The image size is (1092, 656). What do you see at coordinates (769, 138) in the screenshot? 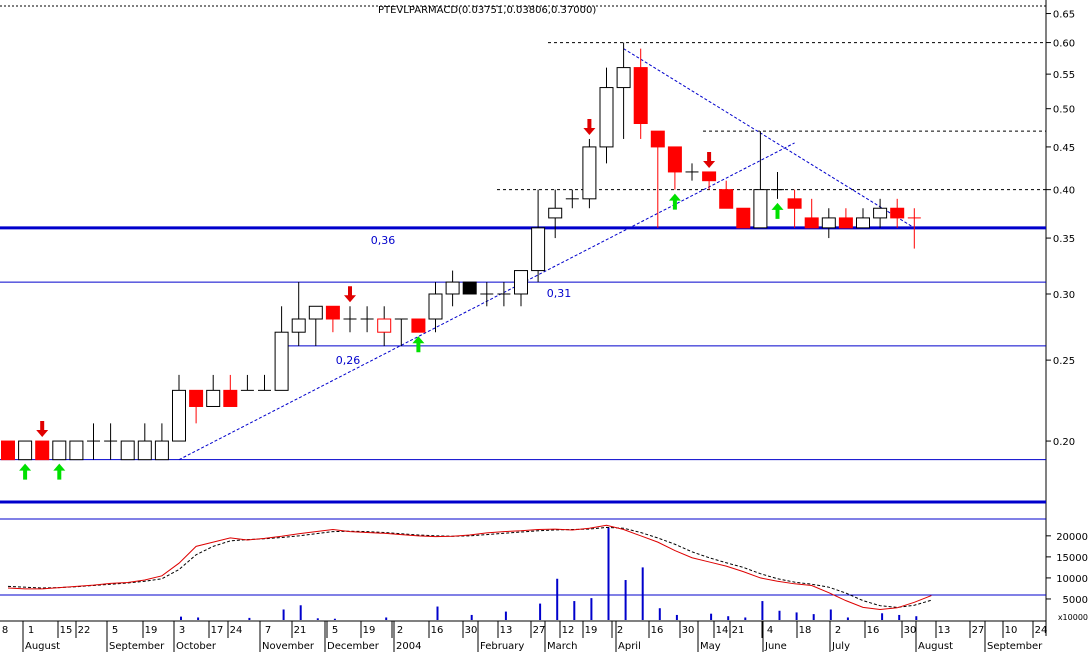
I see `trendline` at bounding box center [769, 138].